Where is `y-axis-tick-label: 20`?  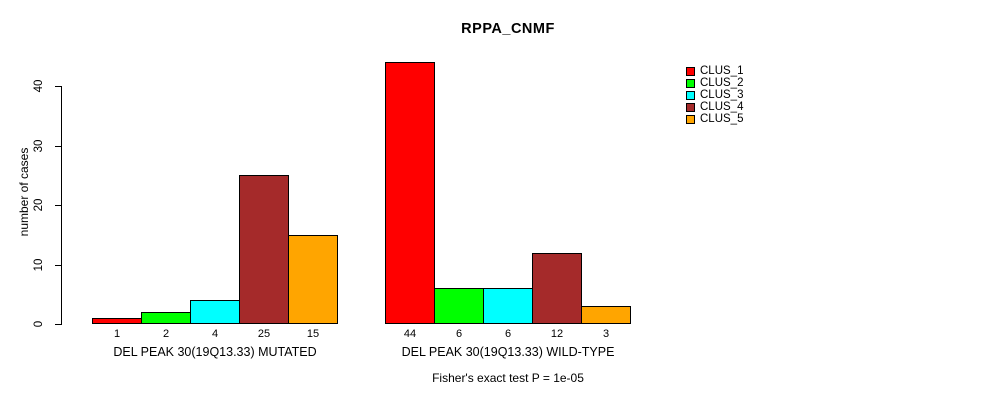 y-axis-tick-label: 20 is located at coordinates (39, 205).